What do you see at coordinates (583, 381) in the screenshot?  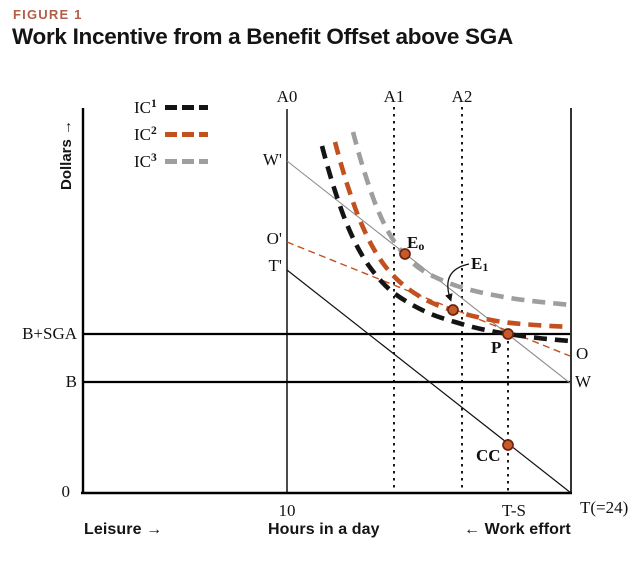 I see `label-w: W` at bounding box center [583, 381].